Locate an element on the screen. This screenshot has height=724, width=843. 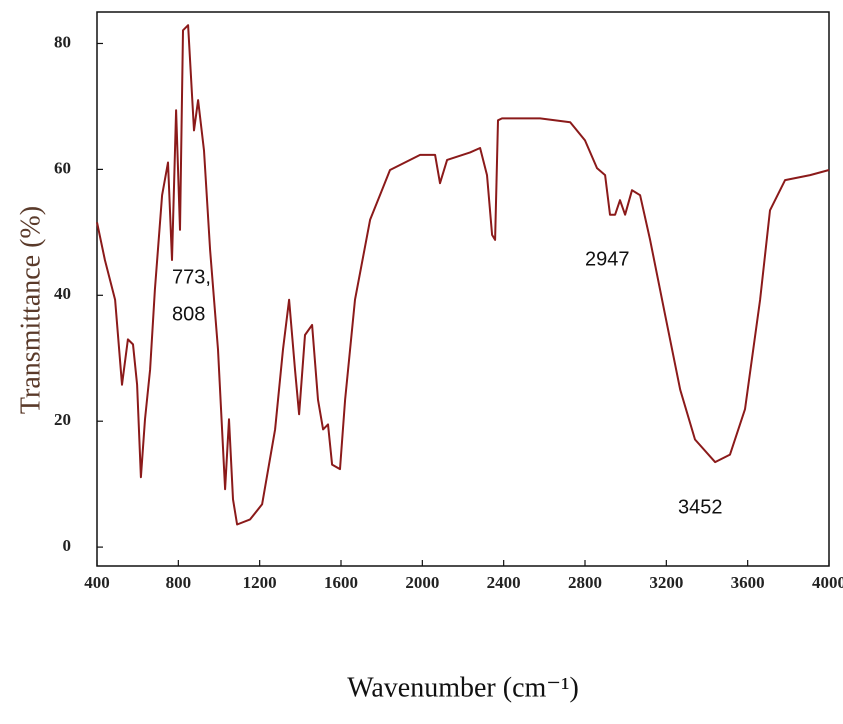
x-tick-label: 800 is located at coordinates (179, 582).